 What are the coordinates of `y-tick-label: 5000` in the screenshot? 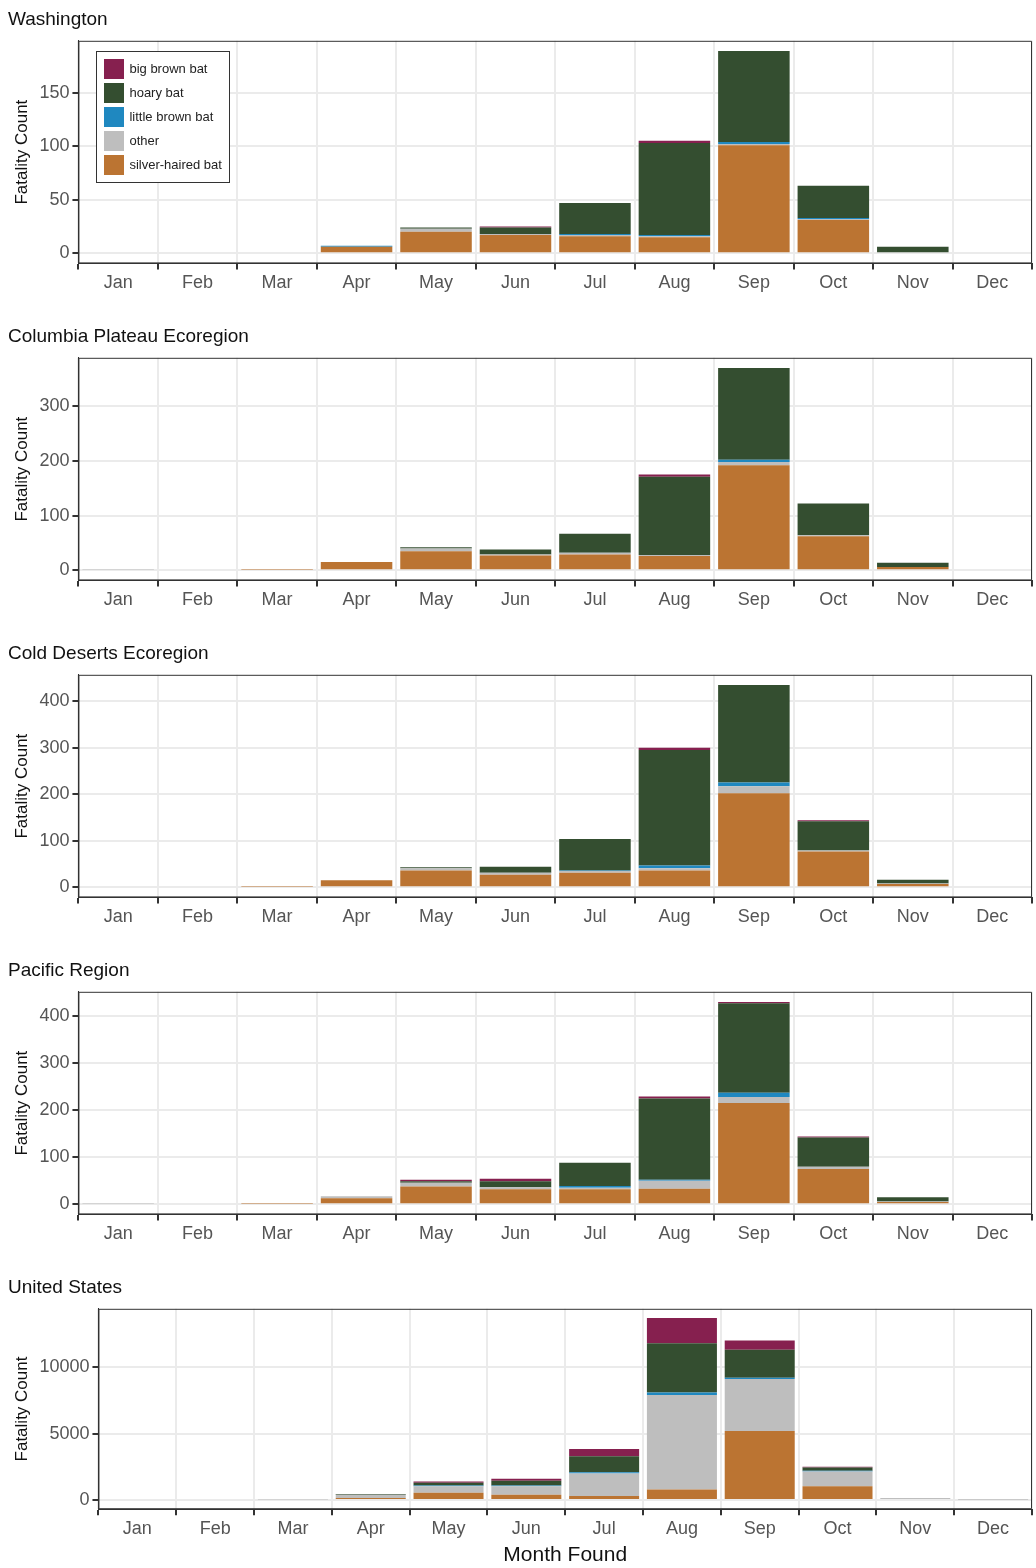 It's located at (69, 1432).